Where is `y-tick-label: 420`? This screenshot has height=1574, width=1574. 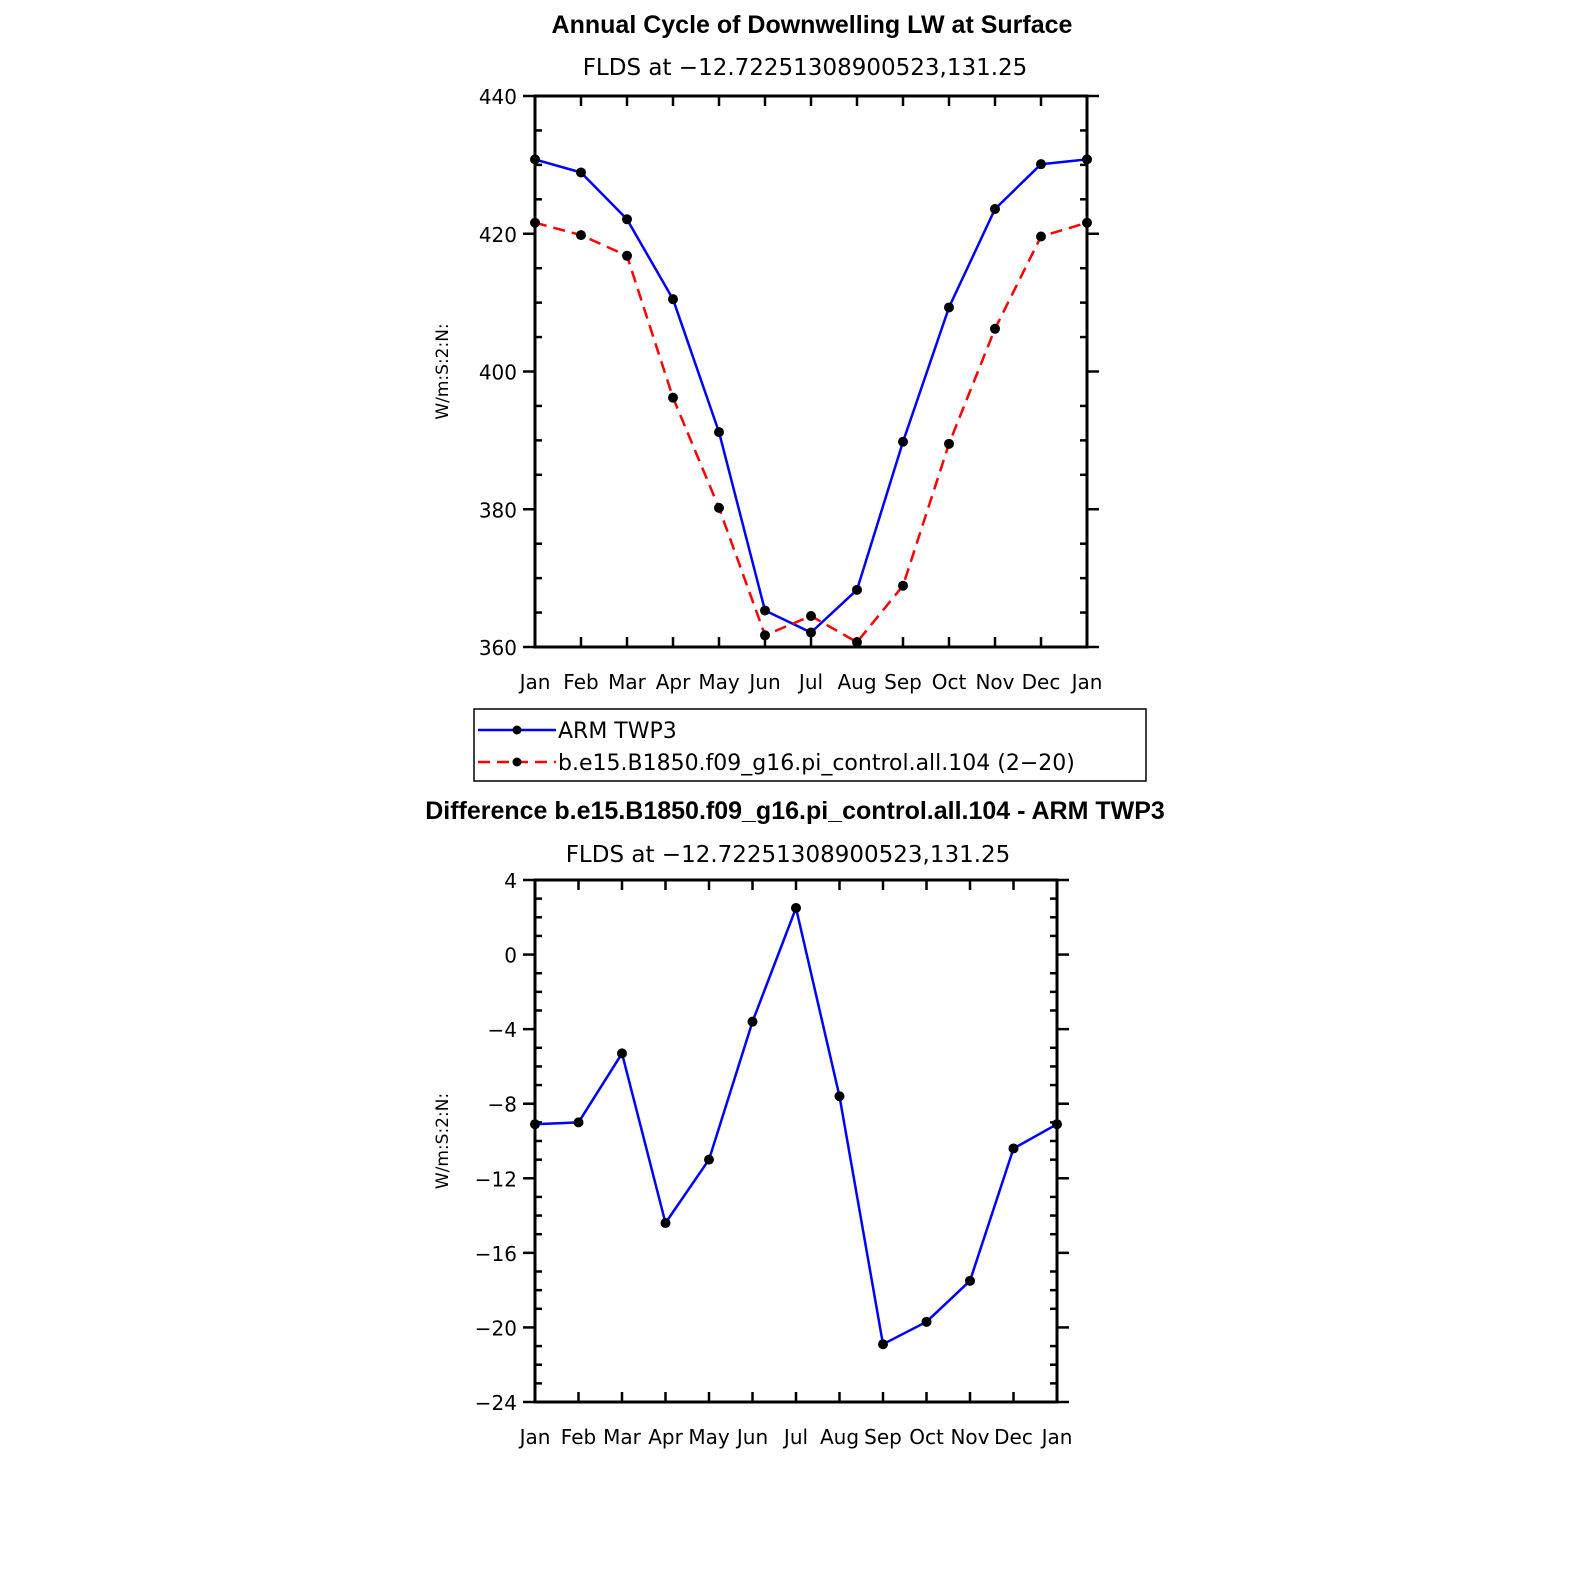 y-tick-label: 420 is located at coordinates (498, 235).